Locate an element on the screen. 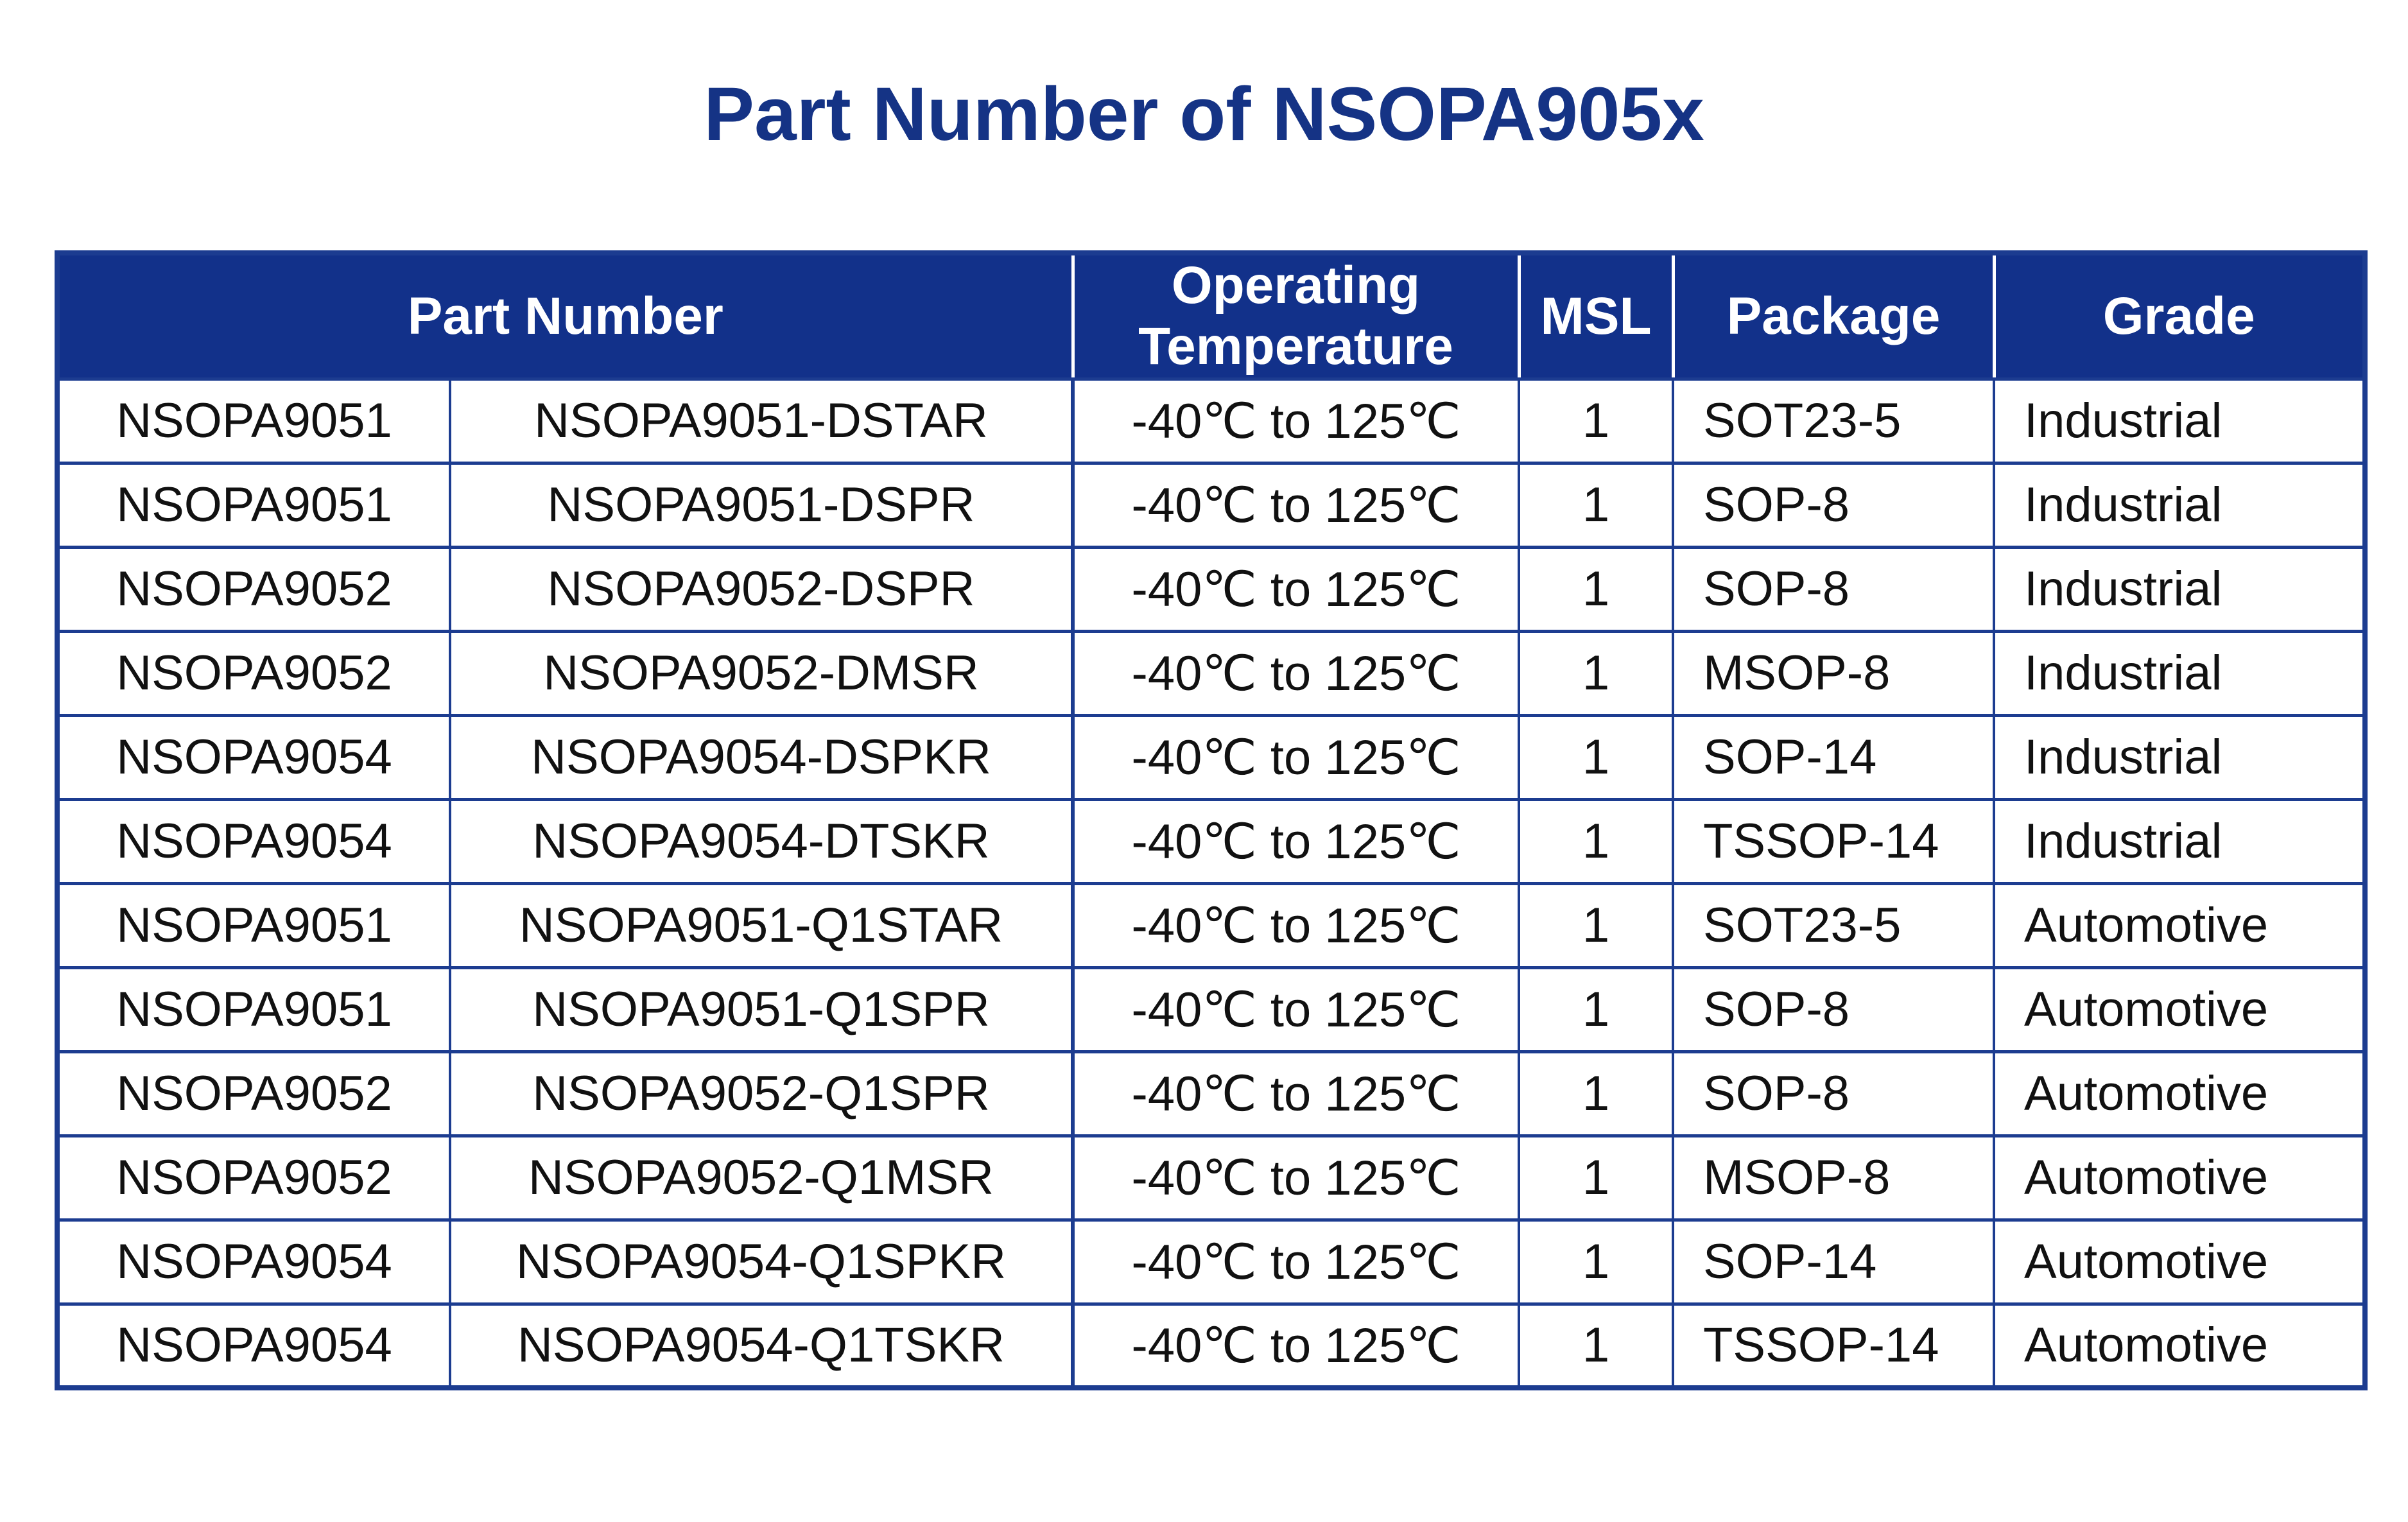 The width and height of the screenshot is (2408, 1522). header-operating-temperature: Operating Temperature is located at coordinates (1295, 317).